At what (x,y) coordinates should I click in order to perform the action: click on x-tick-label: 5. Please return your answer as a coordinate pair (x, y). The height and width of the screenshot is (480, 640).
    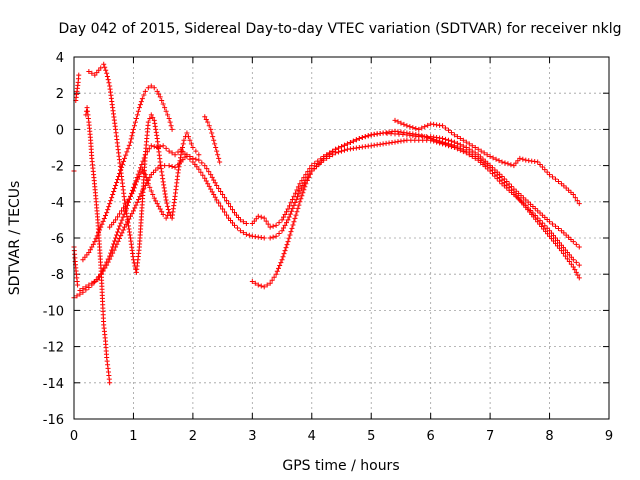
    Looking at the image, I should click on (371, 436).